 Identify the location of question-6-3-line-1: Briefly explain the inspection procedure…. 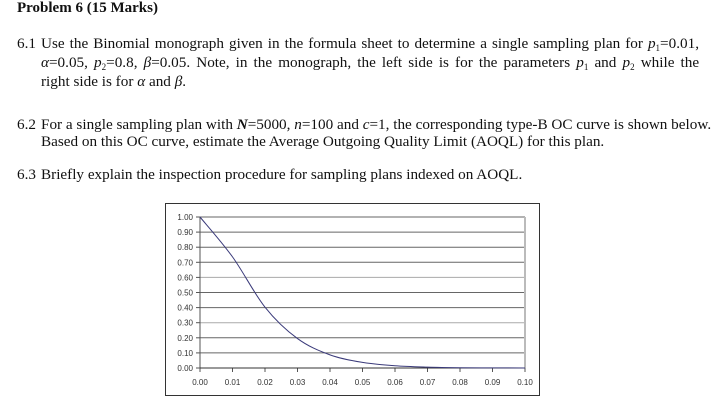
(282, 174).